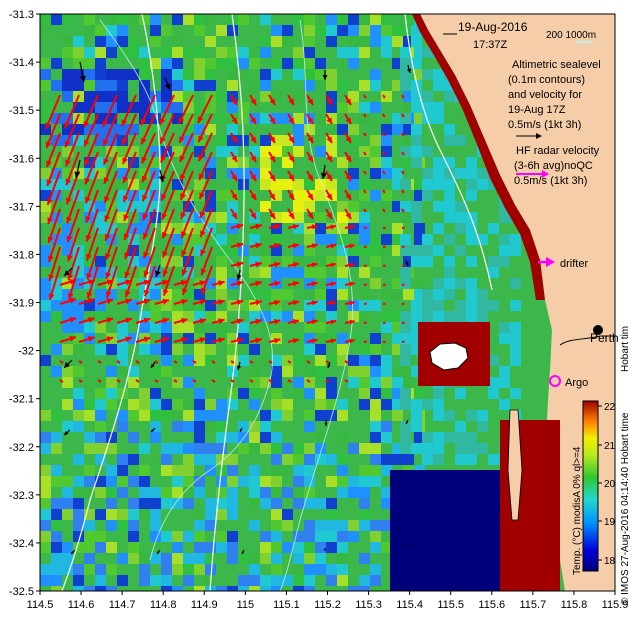  Describe the element at coordinates (286, 605) in the screenshot. I see `x-tick-label: 115.1` at that location.